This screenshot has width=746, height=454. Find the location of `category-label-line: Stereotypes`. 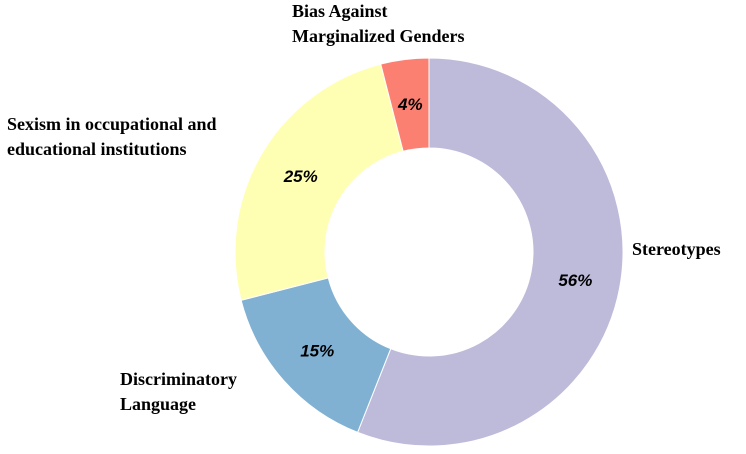

category-label-line: Stereotypes is located at coordinates (676, 249).